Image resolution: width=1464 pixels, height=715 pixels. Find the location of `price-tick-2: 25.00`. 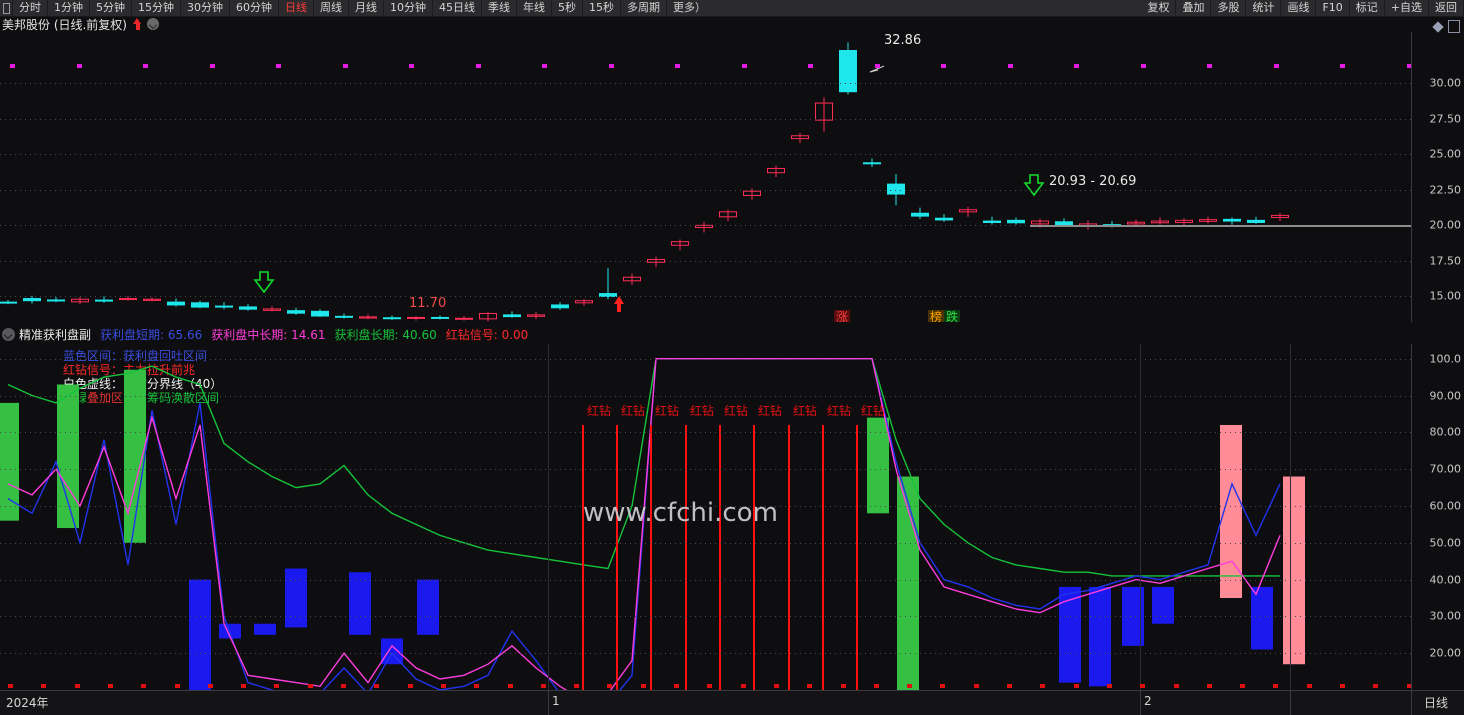

price-tick-2: 25.00 is located at coordinates (1445, 154).